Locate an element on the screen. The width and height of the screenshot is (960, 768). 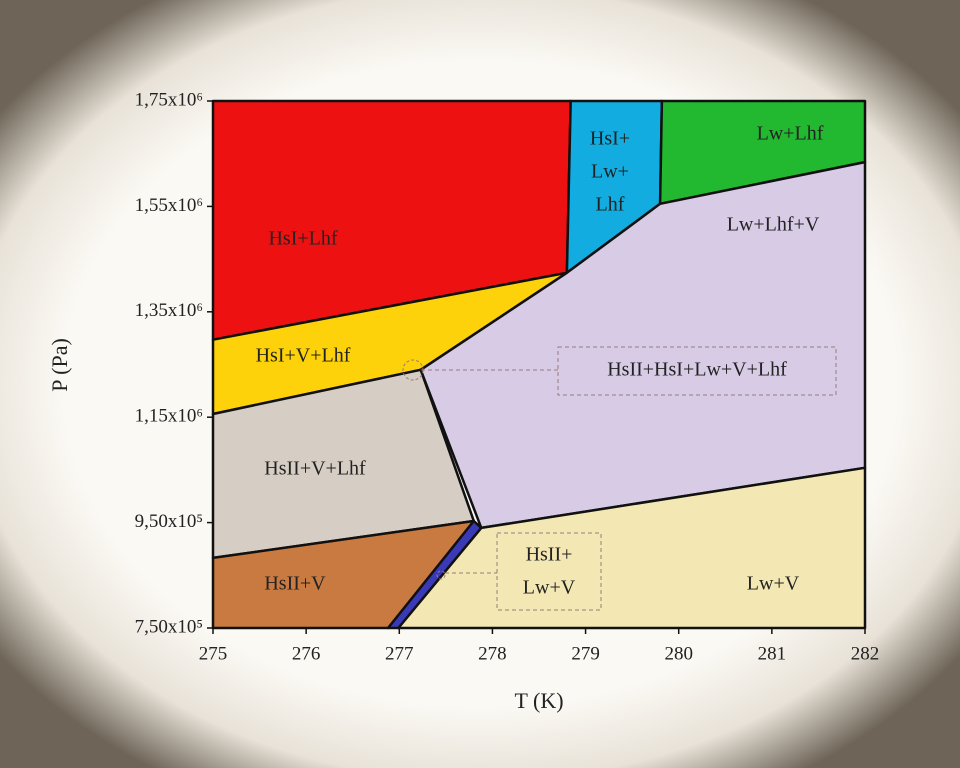
annotation-text: HsII+HsI+Lw+V+Lhf is located at coordinates (697, 370).